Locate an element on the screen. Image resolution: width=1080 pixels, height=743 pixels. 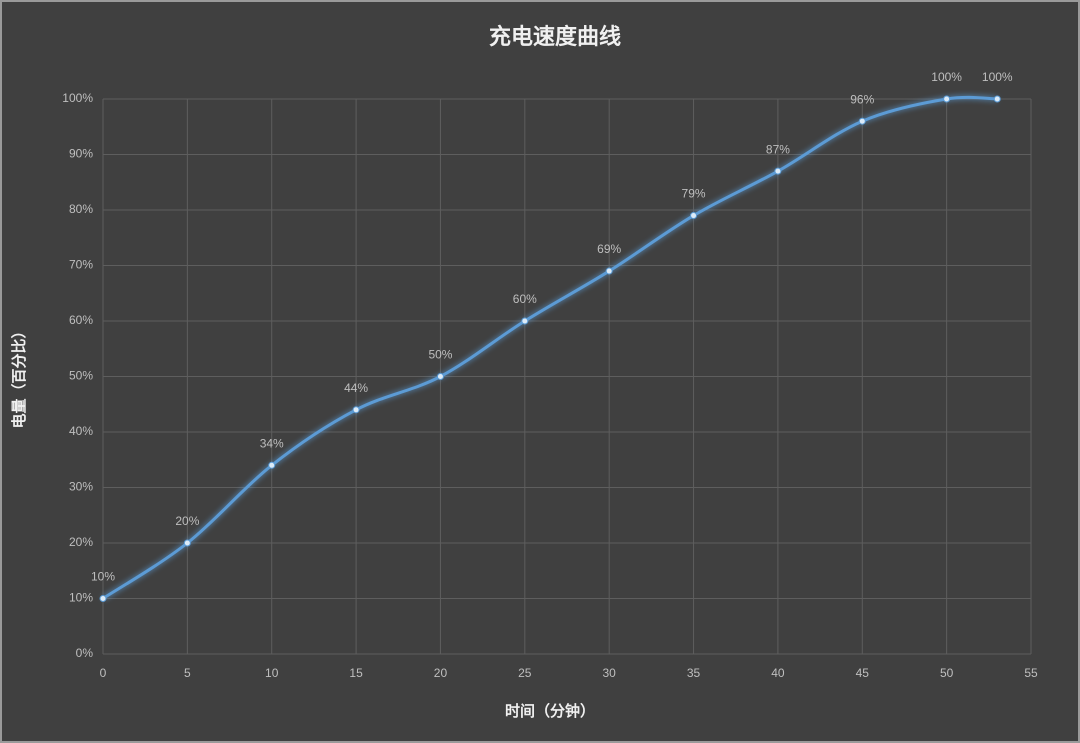
data-label: 34% is located at coordinates (272, 443).